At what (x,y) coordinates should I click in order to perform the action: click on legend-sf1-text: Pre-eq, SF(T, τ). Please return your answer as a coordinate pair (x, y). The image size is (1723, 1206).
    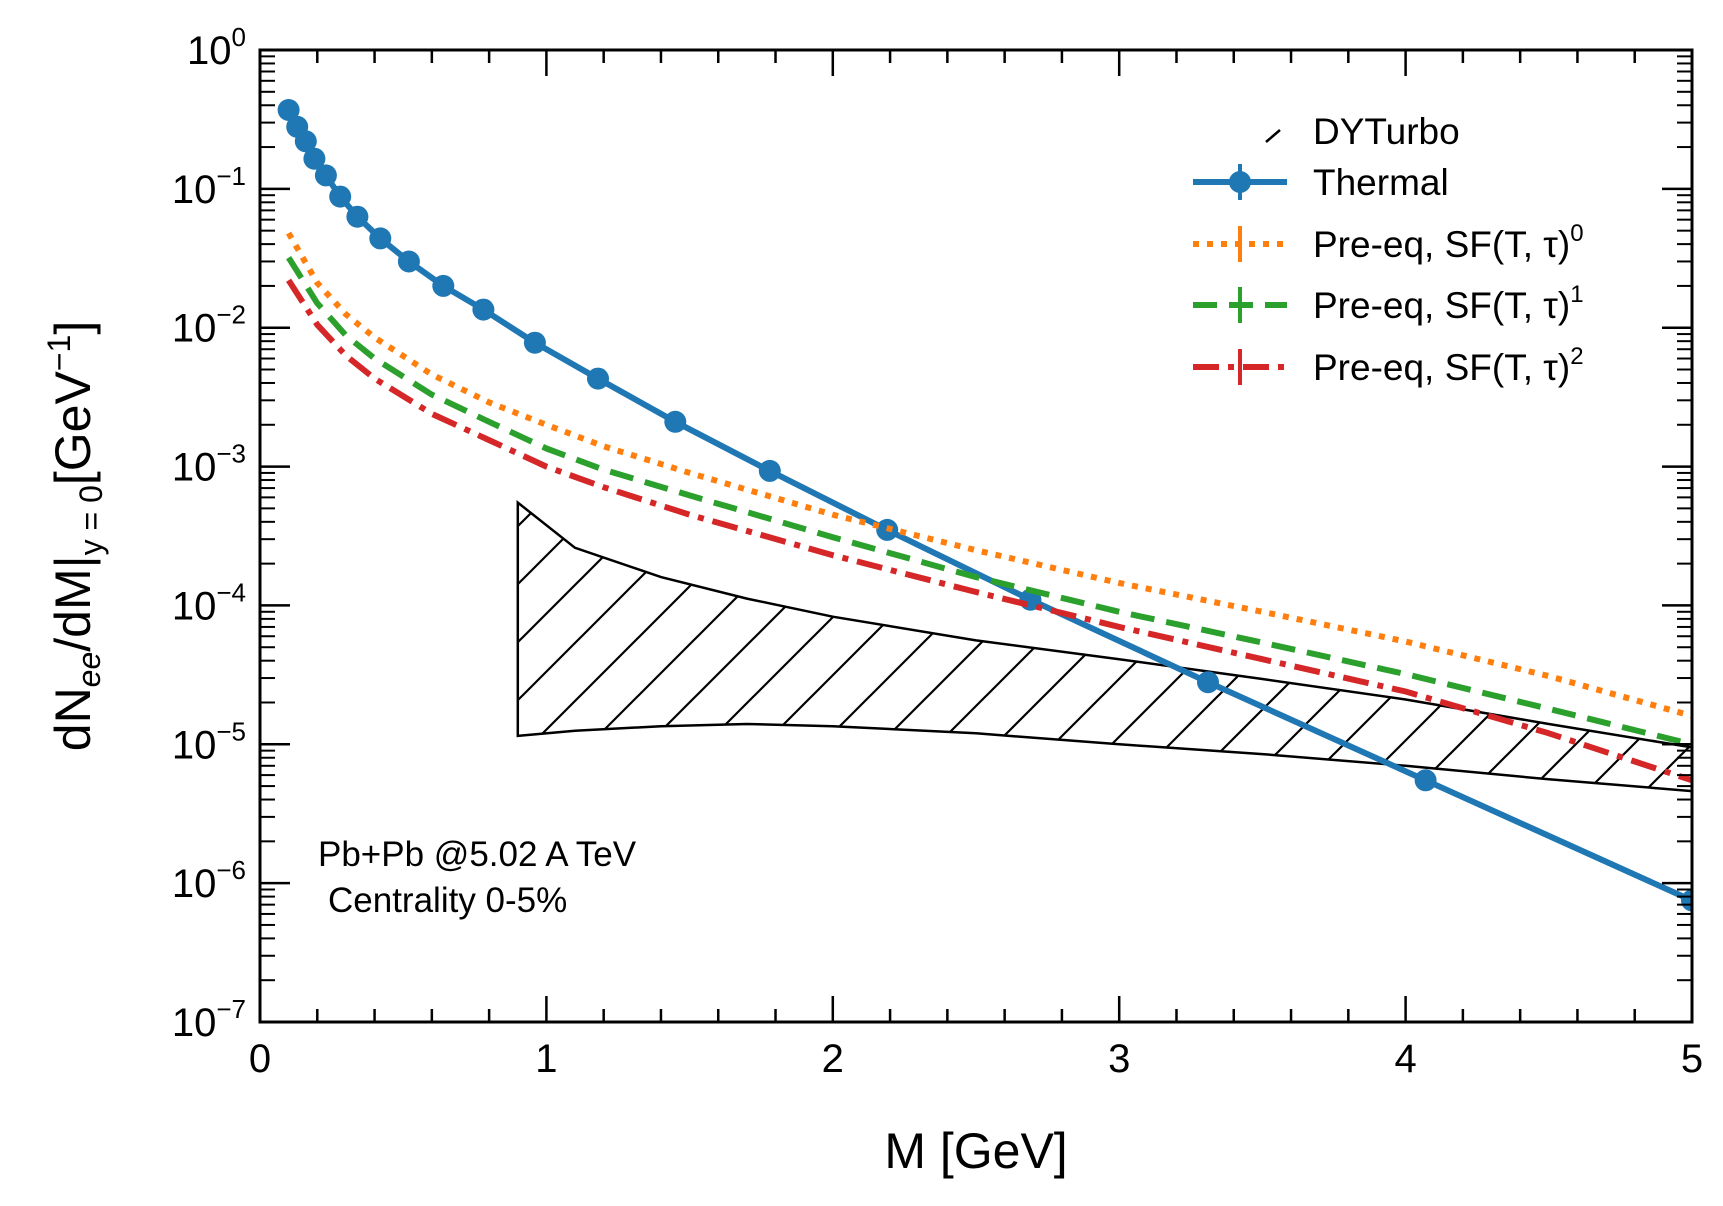
    Looking at the image, I should click on (1441, 305).